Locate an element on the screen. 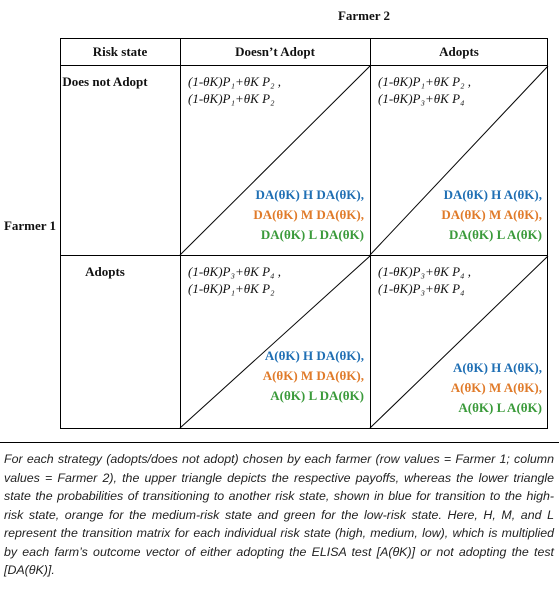  row-header: Does not Adopt is located at coordinates (105, 81).